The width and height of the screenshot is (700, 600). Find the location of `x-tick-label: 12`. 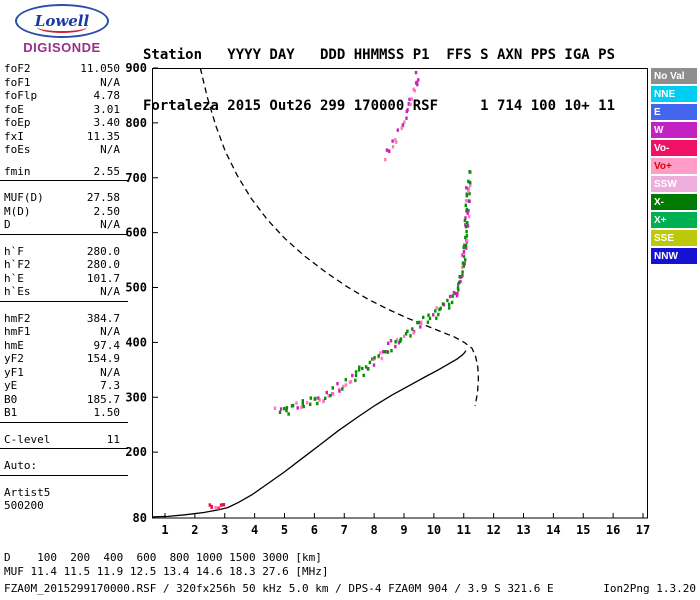

x-tick-label: 12 is located at coordinates (493, 530).